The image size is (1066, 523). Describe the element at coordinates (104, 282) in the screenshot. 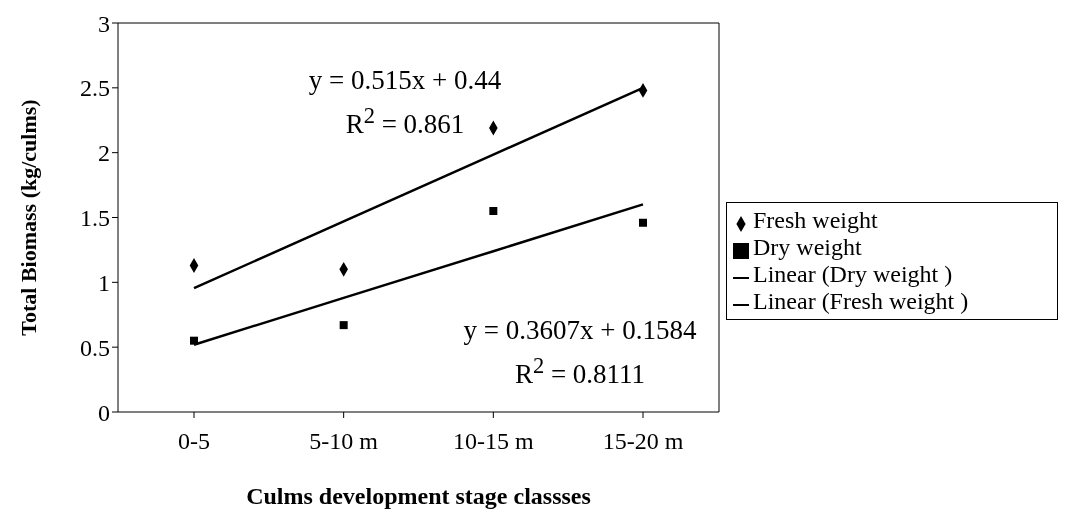

I see `y-tick-label: 1` at that location.